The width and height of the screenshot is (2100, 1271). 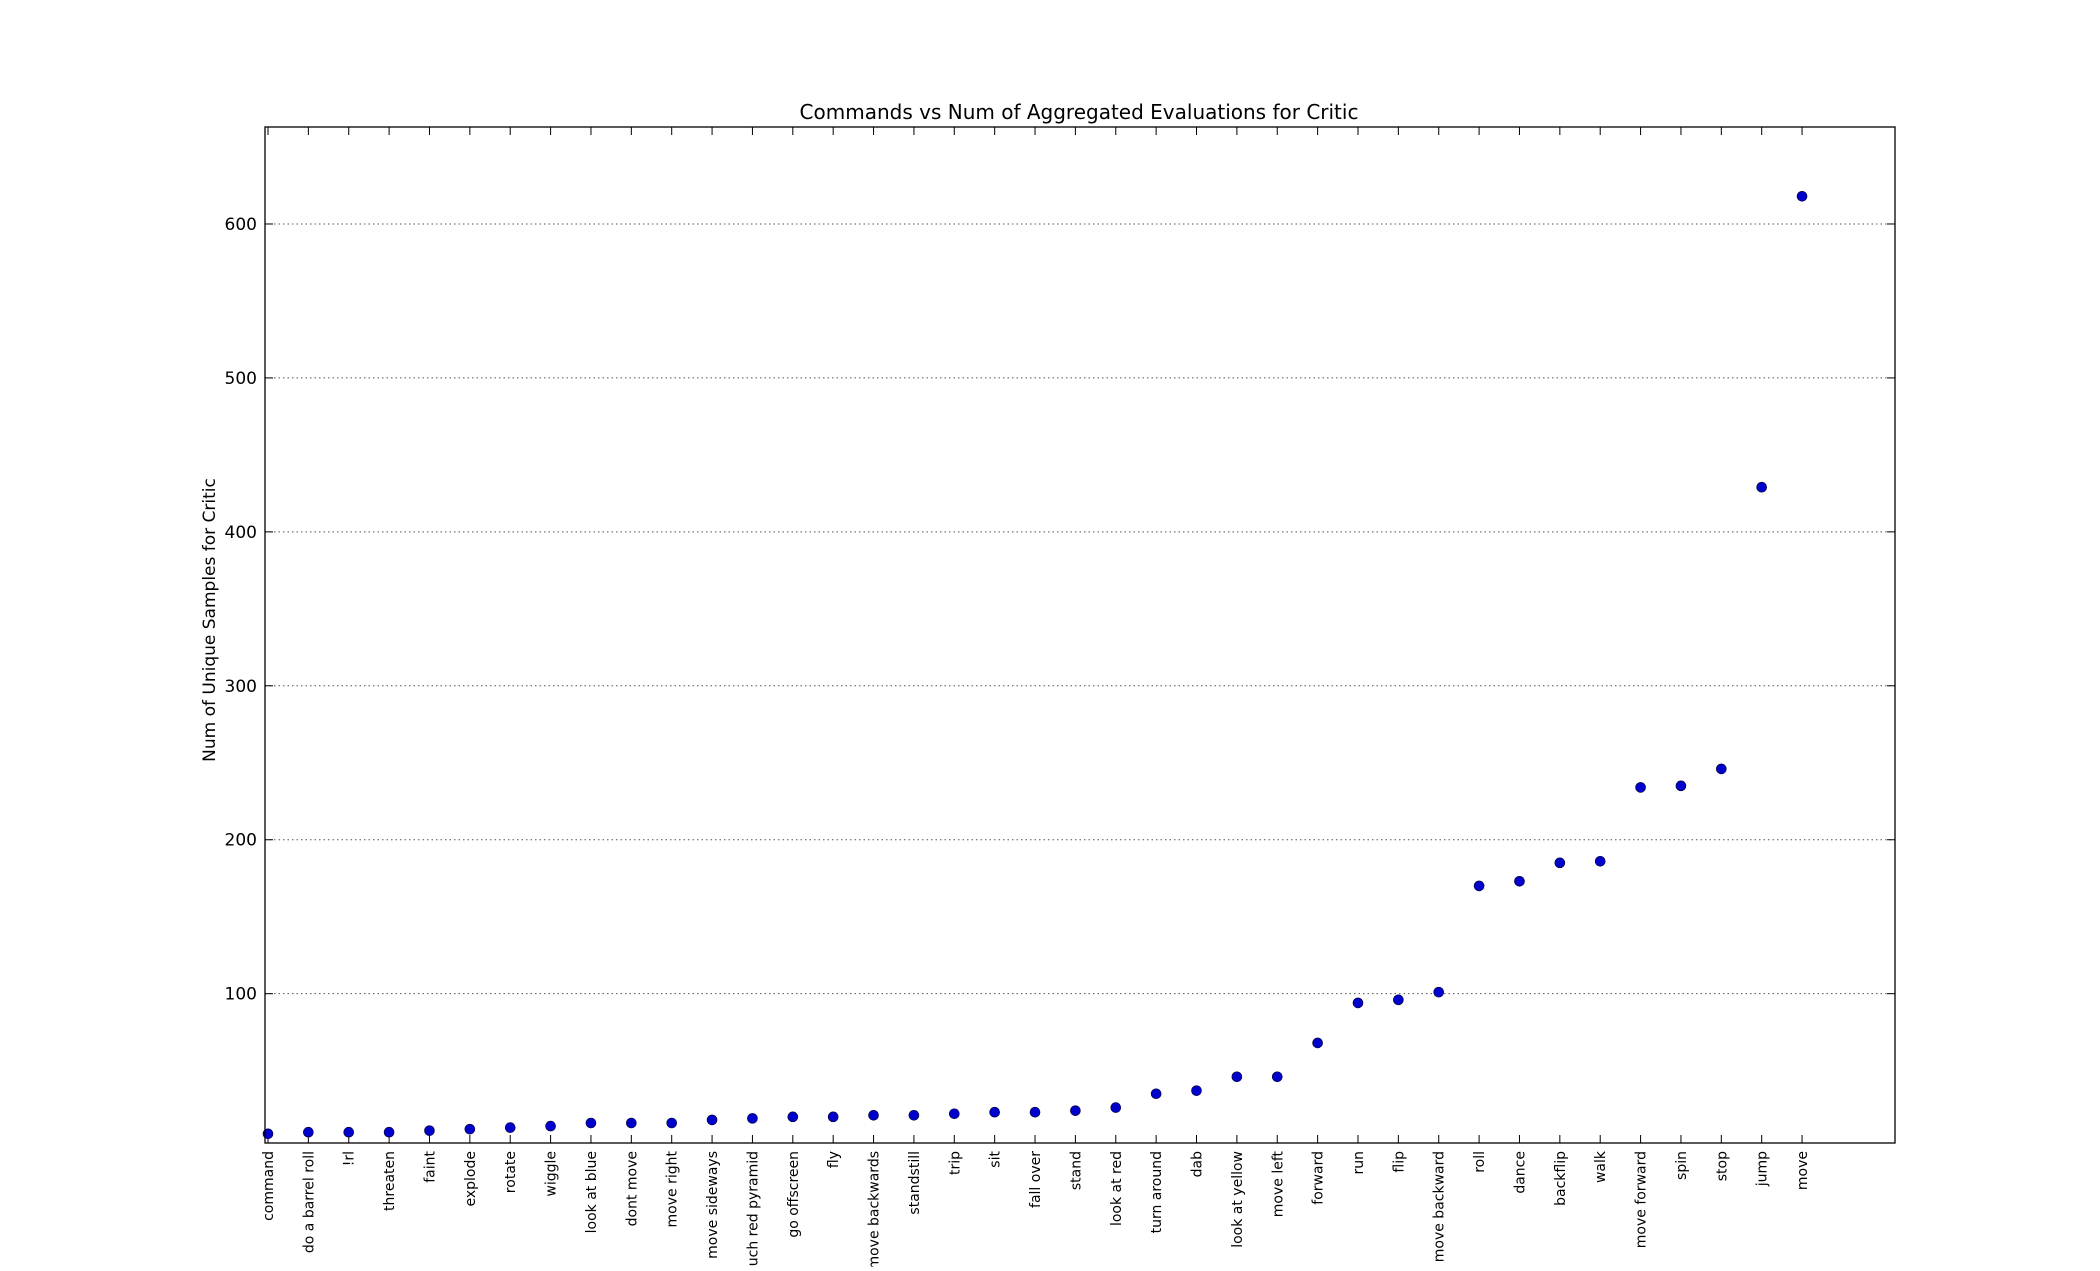 I want to click on x-tick-label: look at blue, so click(x=592, y=1192).